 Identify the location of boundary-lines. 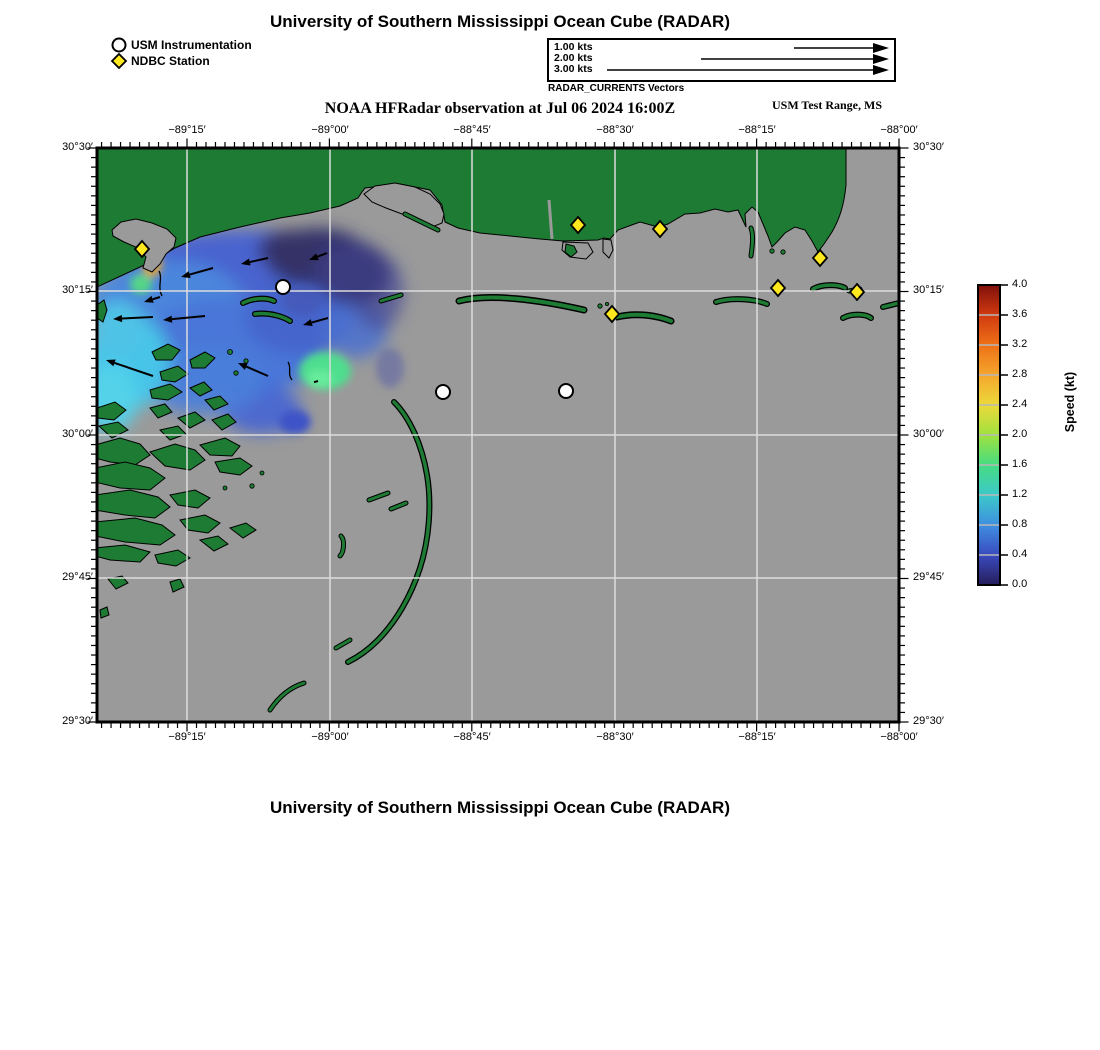
(225, 325).